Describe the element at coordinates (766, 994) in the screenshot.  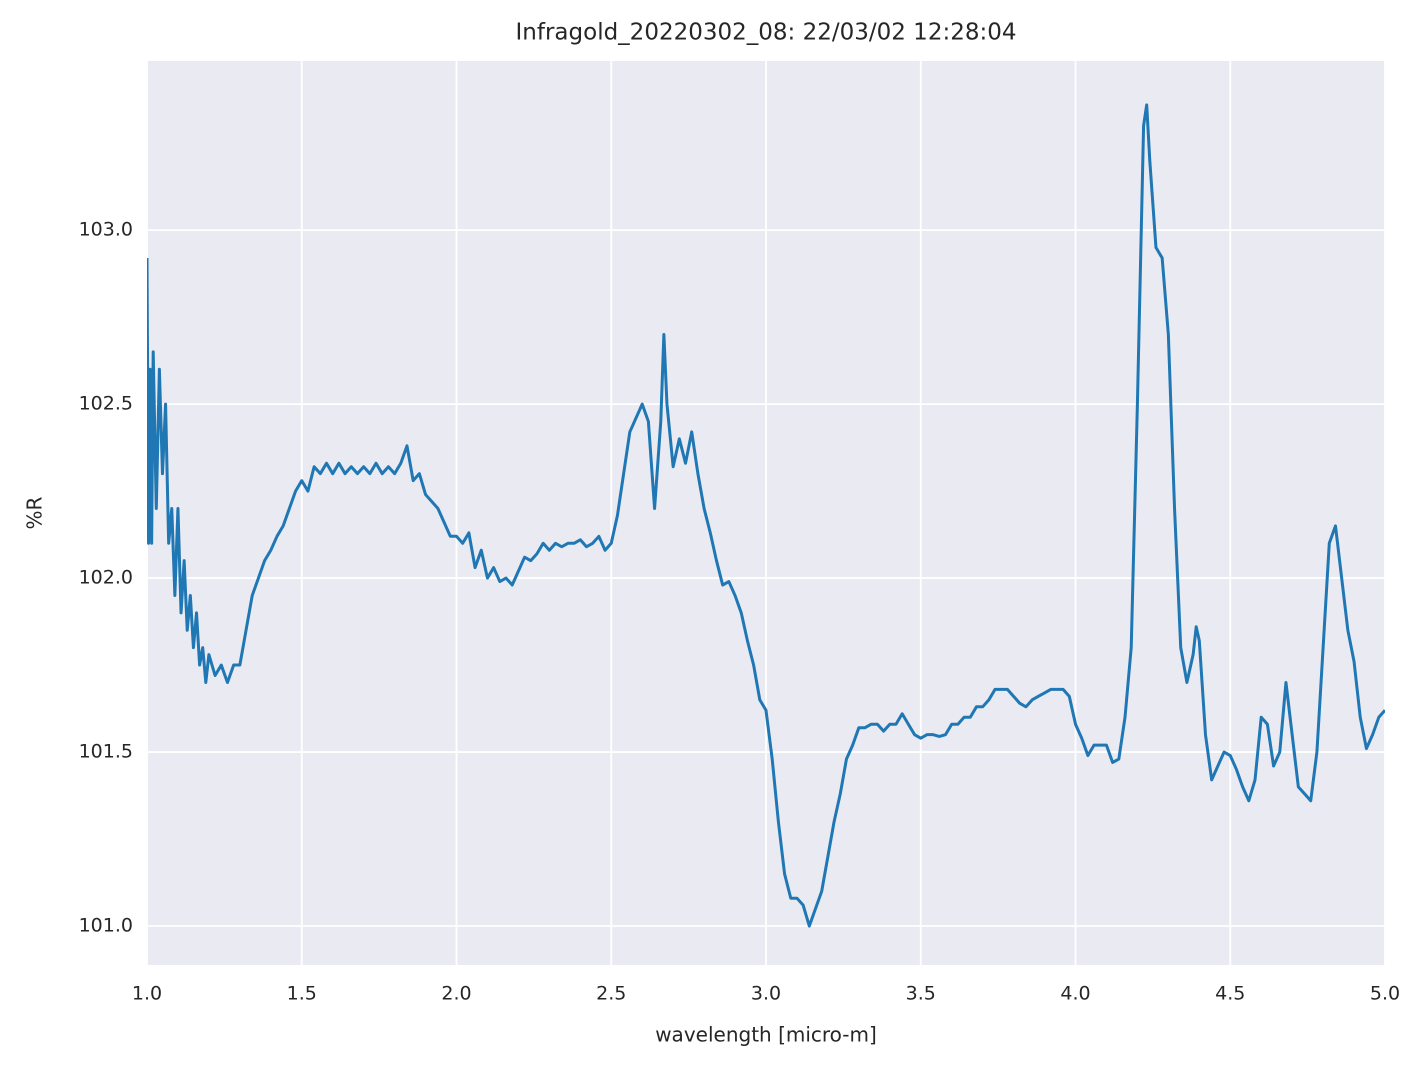
I see `x-tick-label: 3.0` at that location.